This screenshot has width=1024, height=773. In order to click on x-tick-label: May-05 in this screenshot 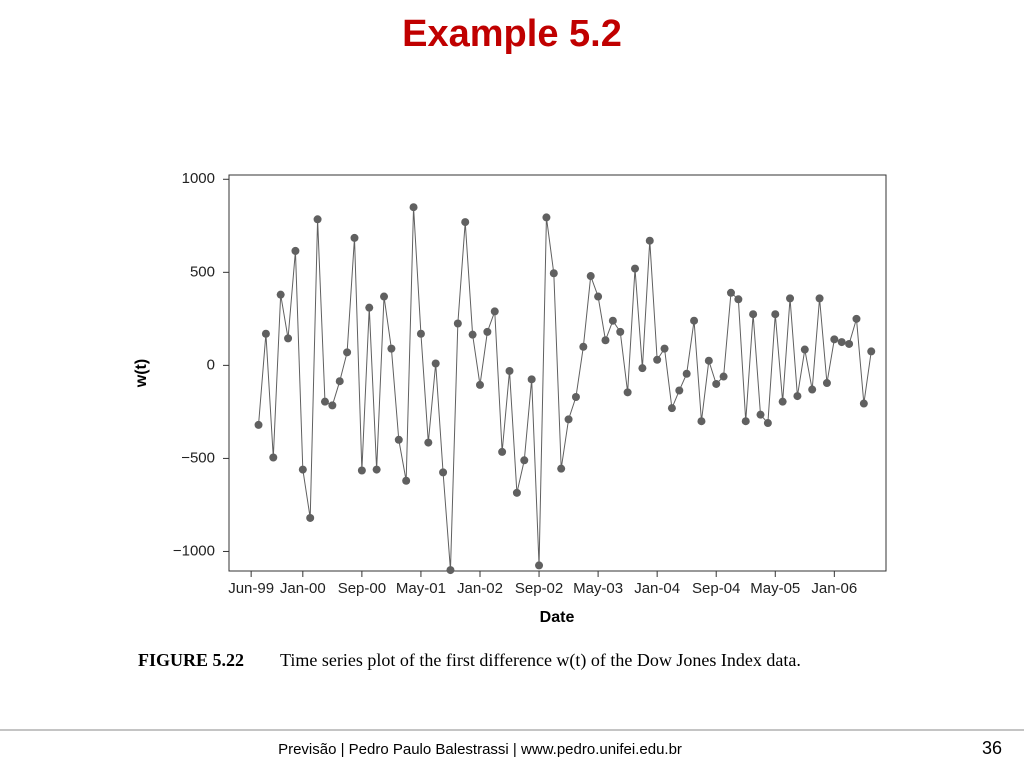, I will do `click(775, 588)`.